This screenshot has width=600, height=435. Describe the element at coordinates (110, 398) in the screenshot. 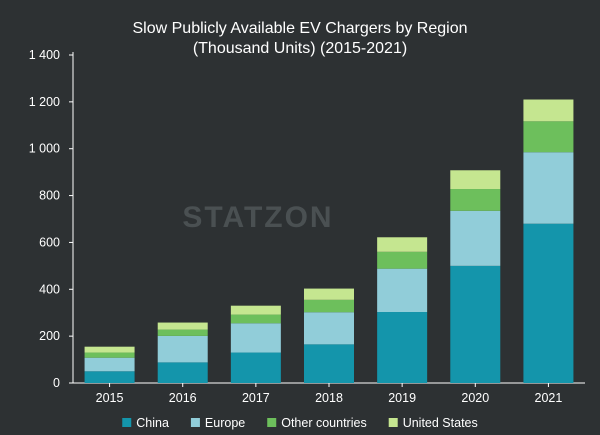

I see `x-tick-label: 2015` at that location.